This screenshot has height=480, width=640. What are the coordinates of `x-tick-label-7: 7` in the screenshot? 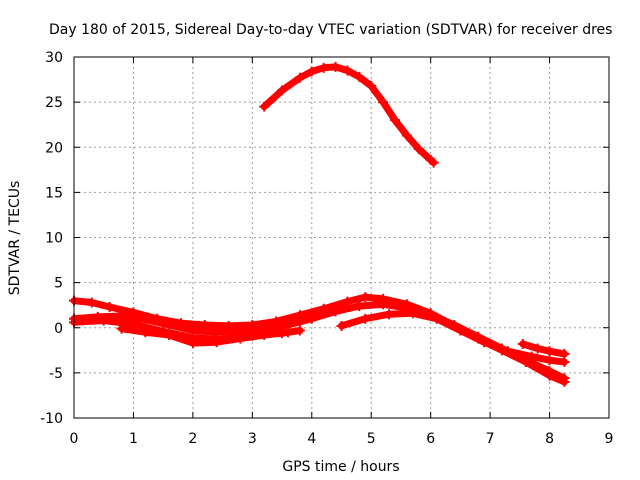 It's located at (490, 439).